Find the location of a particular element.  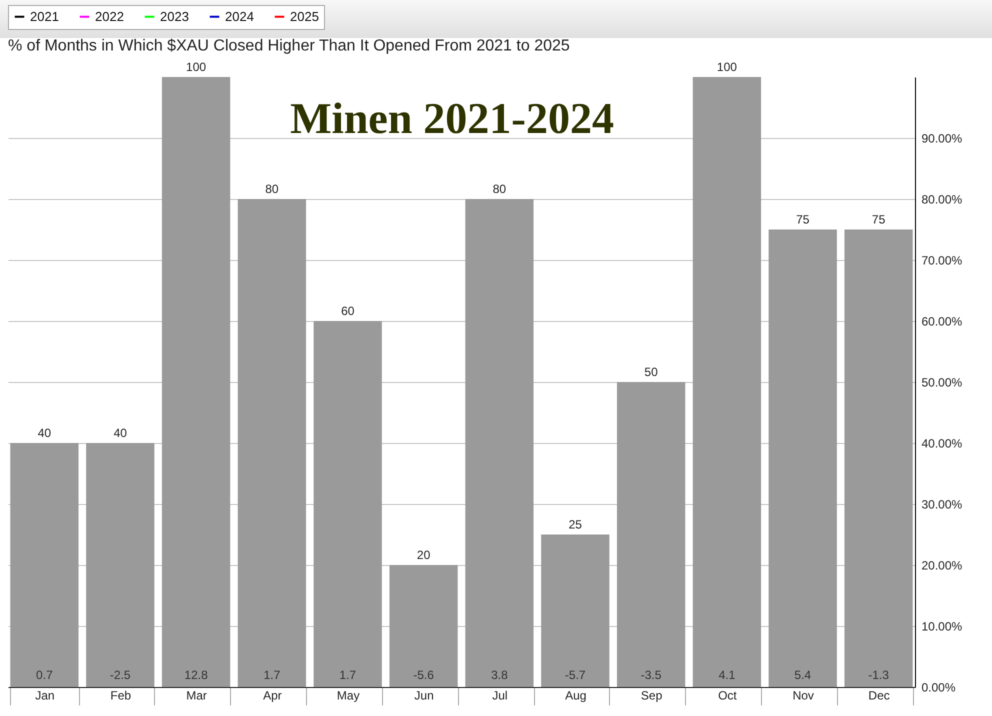

x-tick-label: Nov is located at coordinates (803, 695).